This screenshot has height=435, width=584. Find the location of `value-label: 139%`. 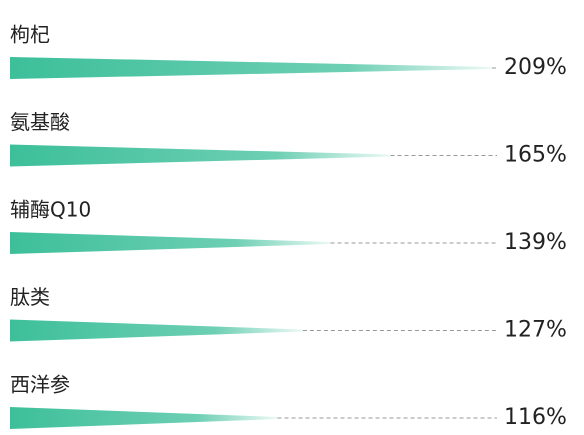

value-label: 139% is located at coordinates (535, 242).